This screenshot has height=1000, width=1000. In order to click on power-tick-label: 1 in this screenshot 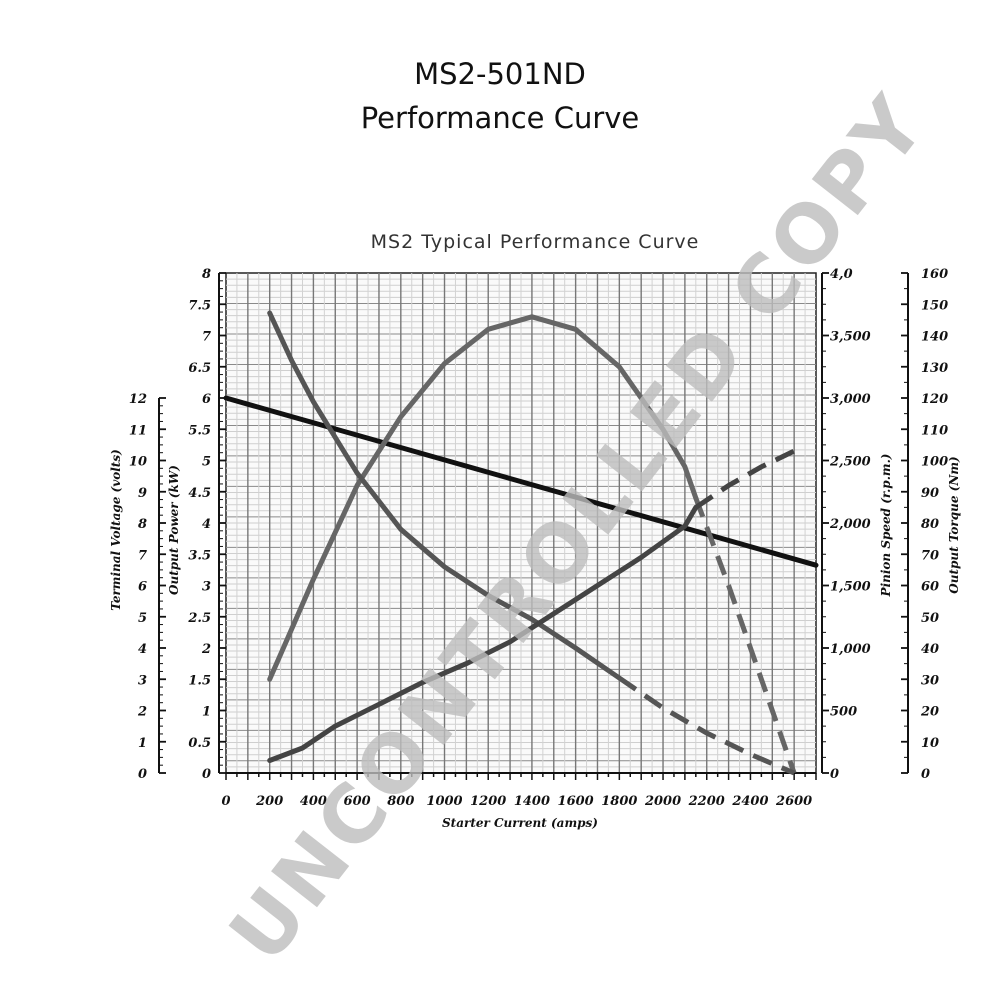, I will do `click(206, 712)`.